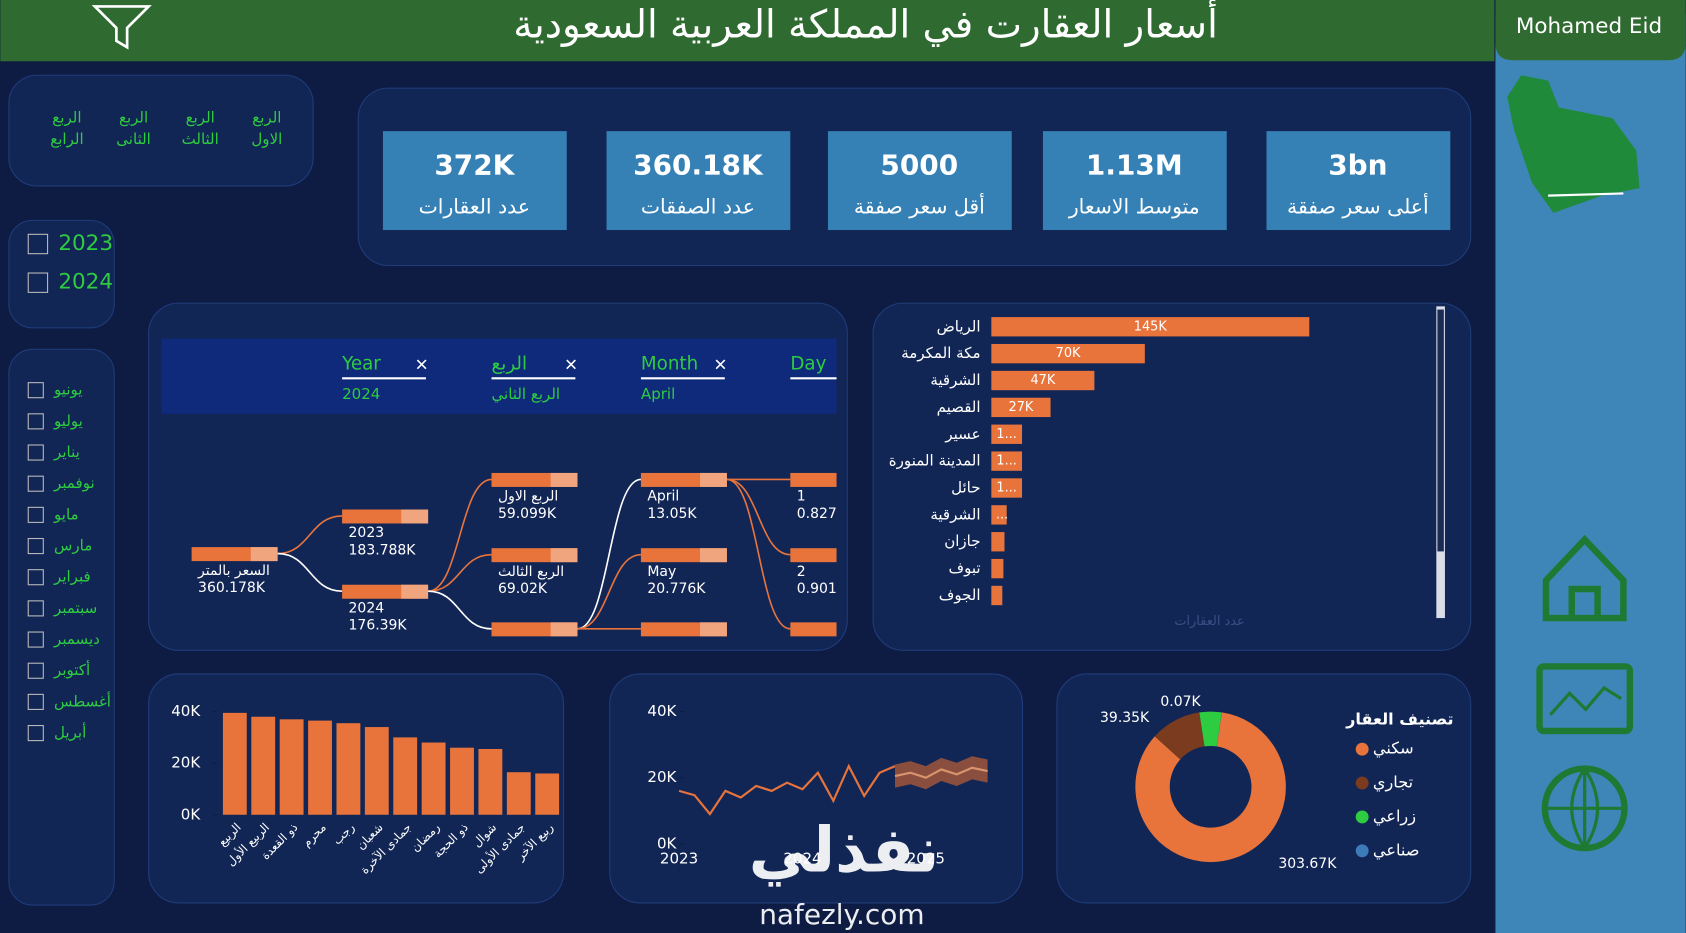 The height and width of the screenshot is (933, 1686). I want to click on quarter-option-line2: الاول, so click(266, 139).